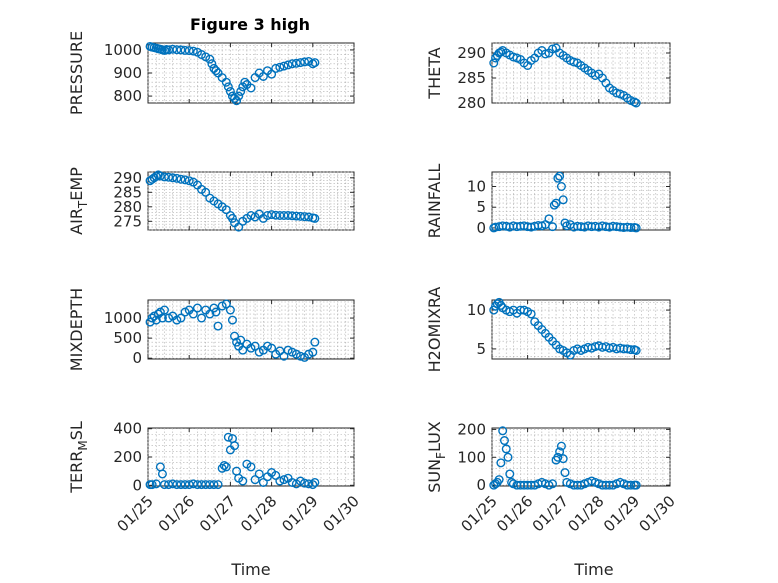 This screenshot has width=778, height=583. I want to click on y-tick-label: 10, so click(476, 310).